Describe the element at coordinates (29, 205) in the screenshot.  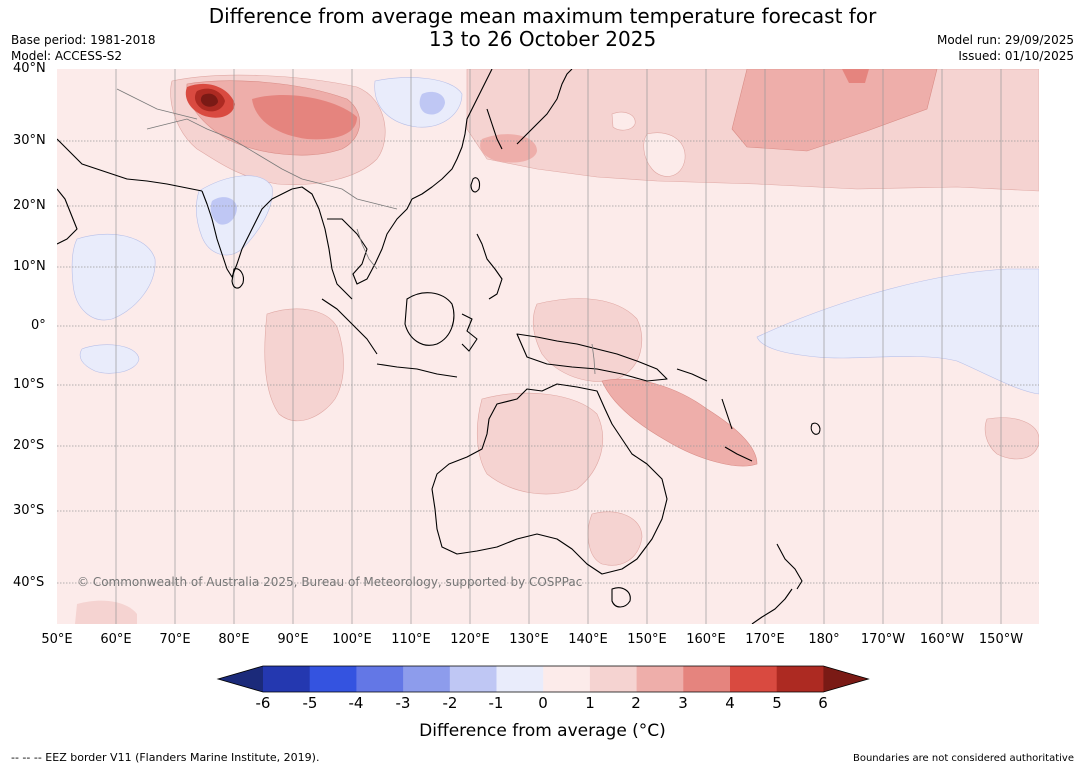
I see `lat-label-20N: 20°N` at that location.